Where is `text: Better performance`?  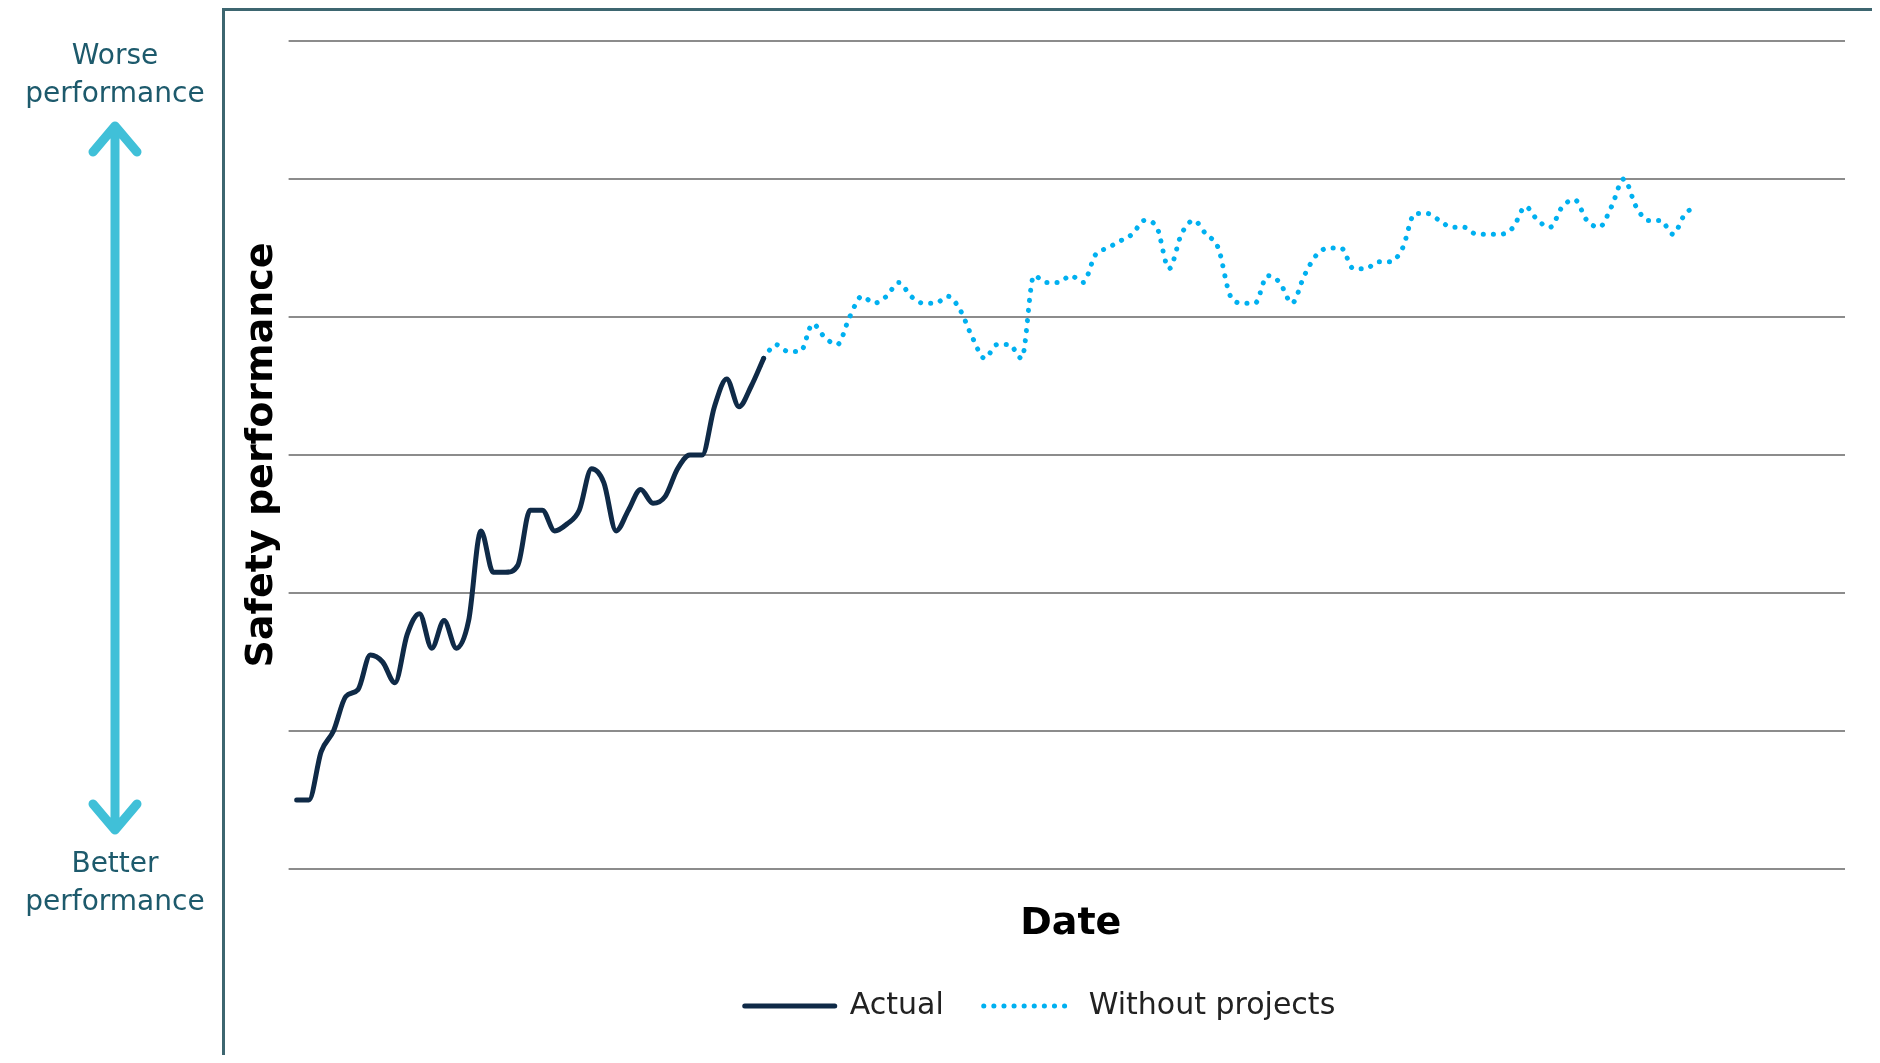
text: Better performance is located at coordinates (115, 882).